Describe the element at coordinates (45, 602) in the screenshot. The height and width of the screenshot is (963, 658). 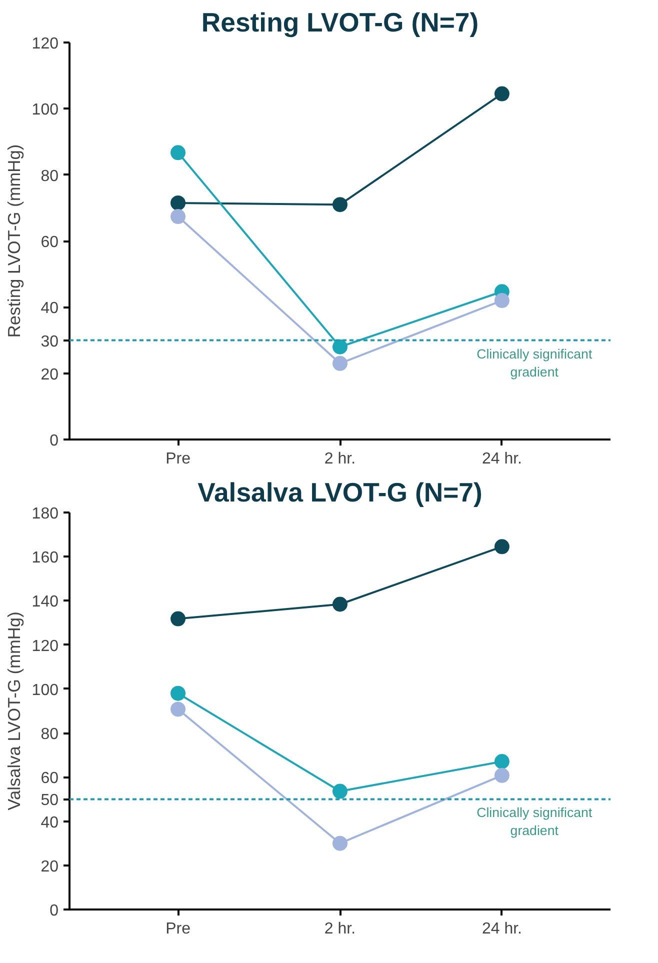
I see `y-tick-label: 140` at that location.